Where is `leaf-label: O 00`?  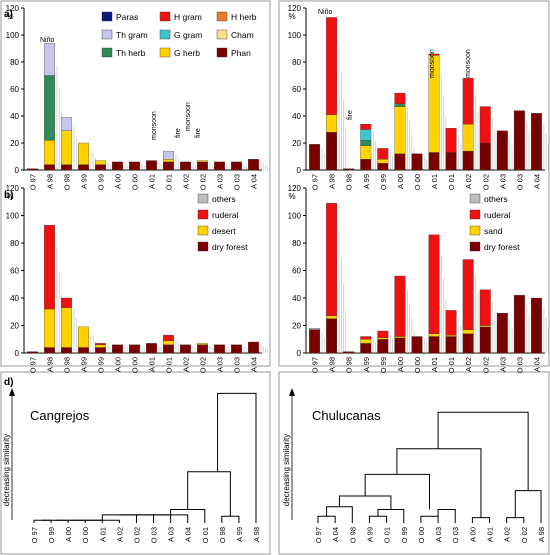
leaf-label: O 00 is located at coordinates (421, 535).